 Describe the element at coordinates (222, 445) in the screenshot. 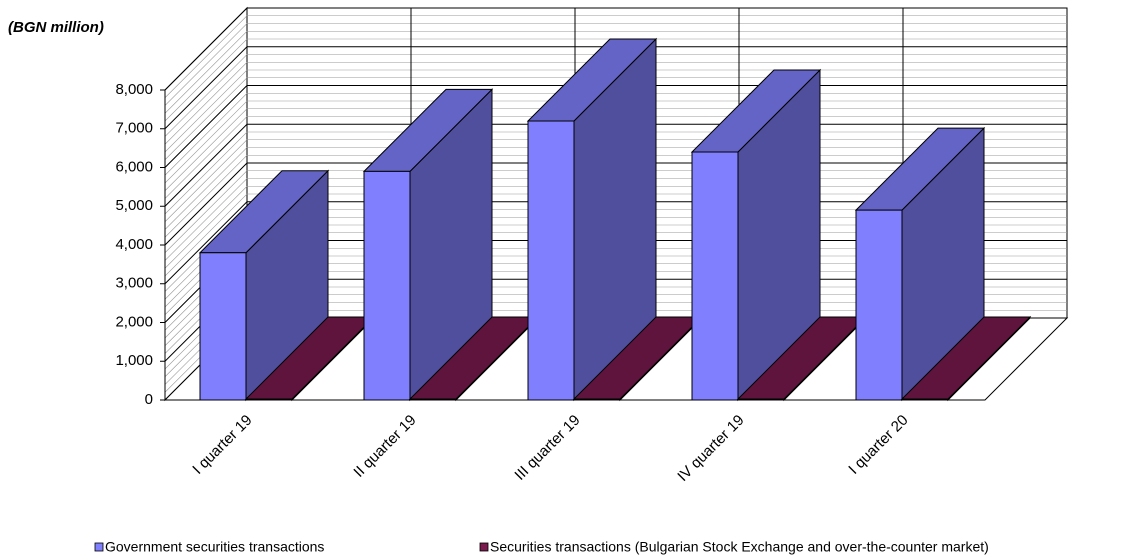

I see `x-tick-label: I quarter 19` at that location.